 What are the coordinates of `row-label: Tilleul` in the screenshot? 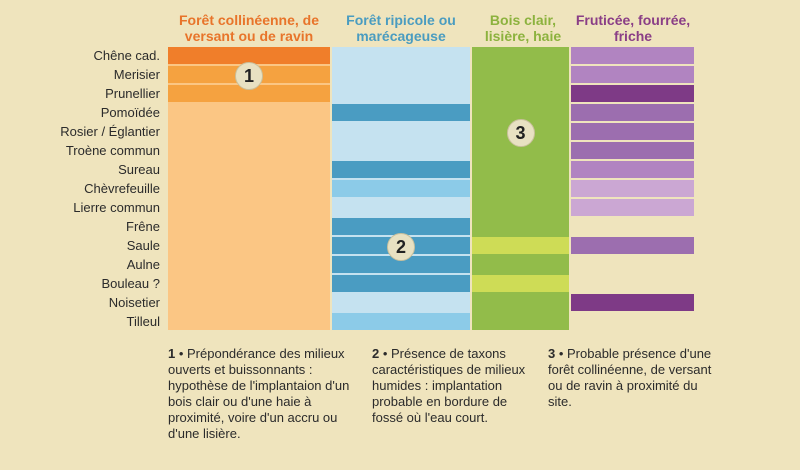 It's located at (143, 321).